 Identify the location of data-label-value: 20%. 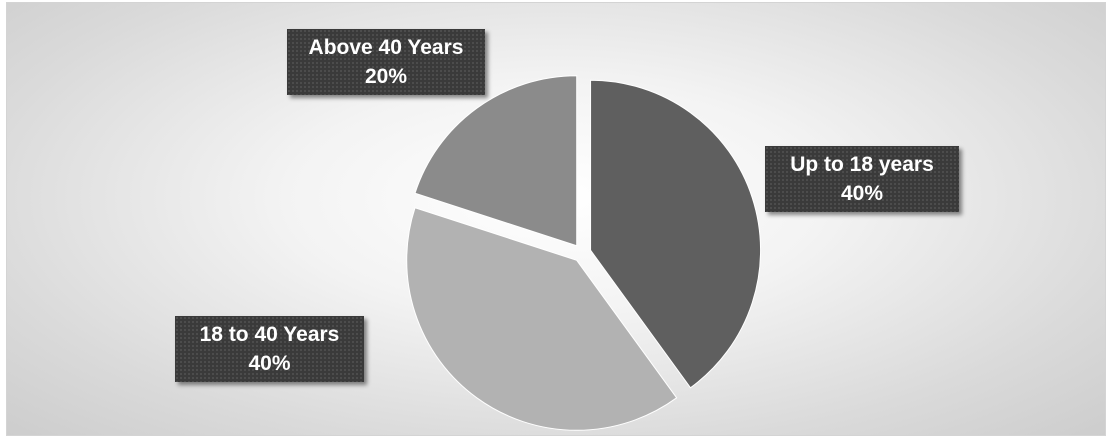
(386, 76).